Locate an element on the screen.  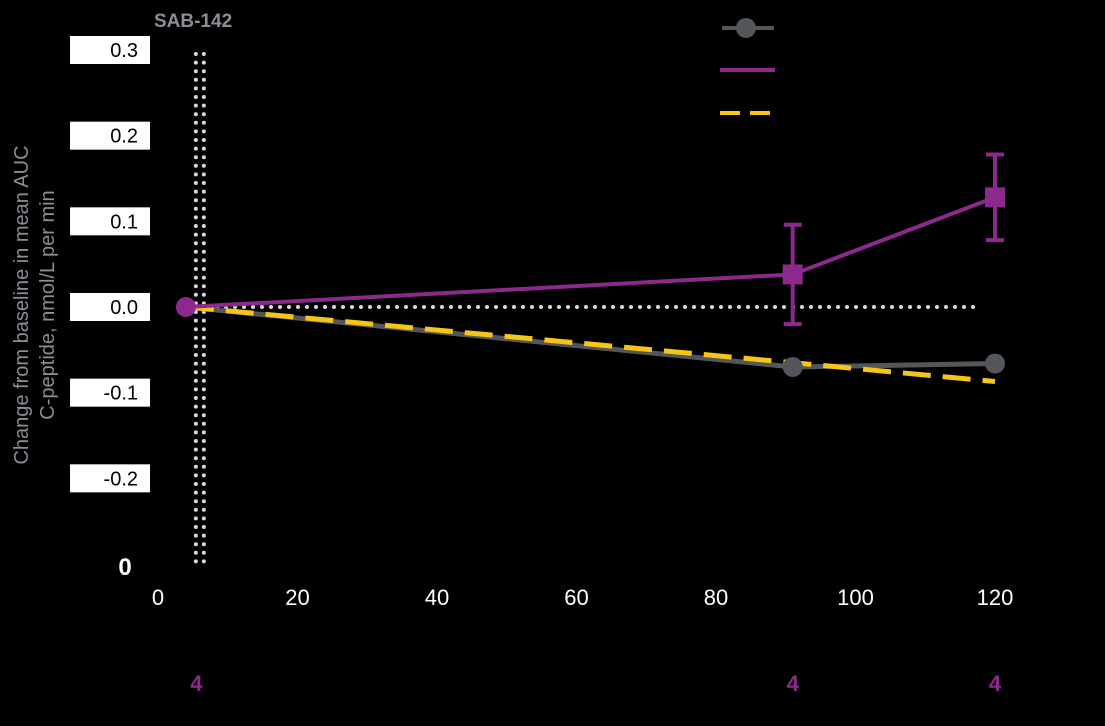
y-tick: -0.1 is located at coordinates (110, 392).